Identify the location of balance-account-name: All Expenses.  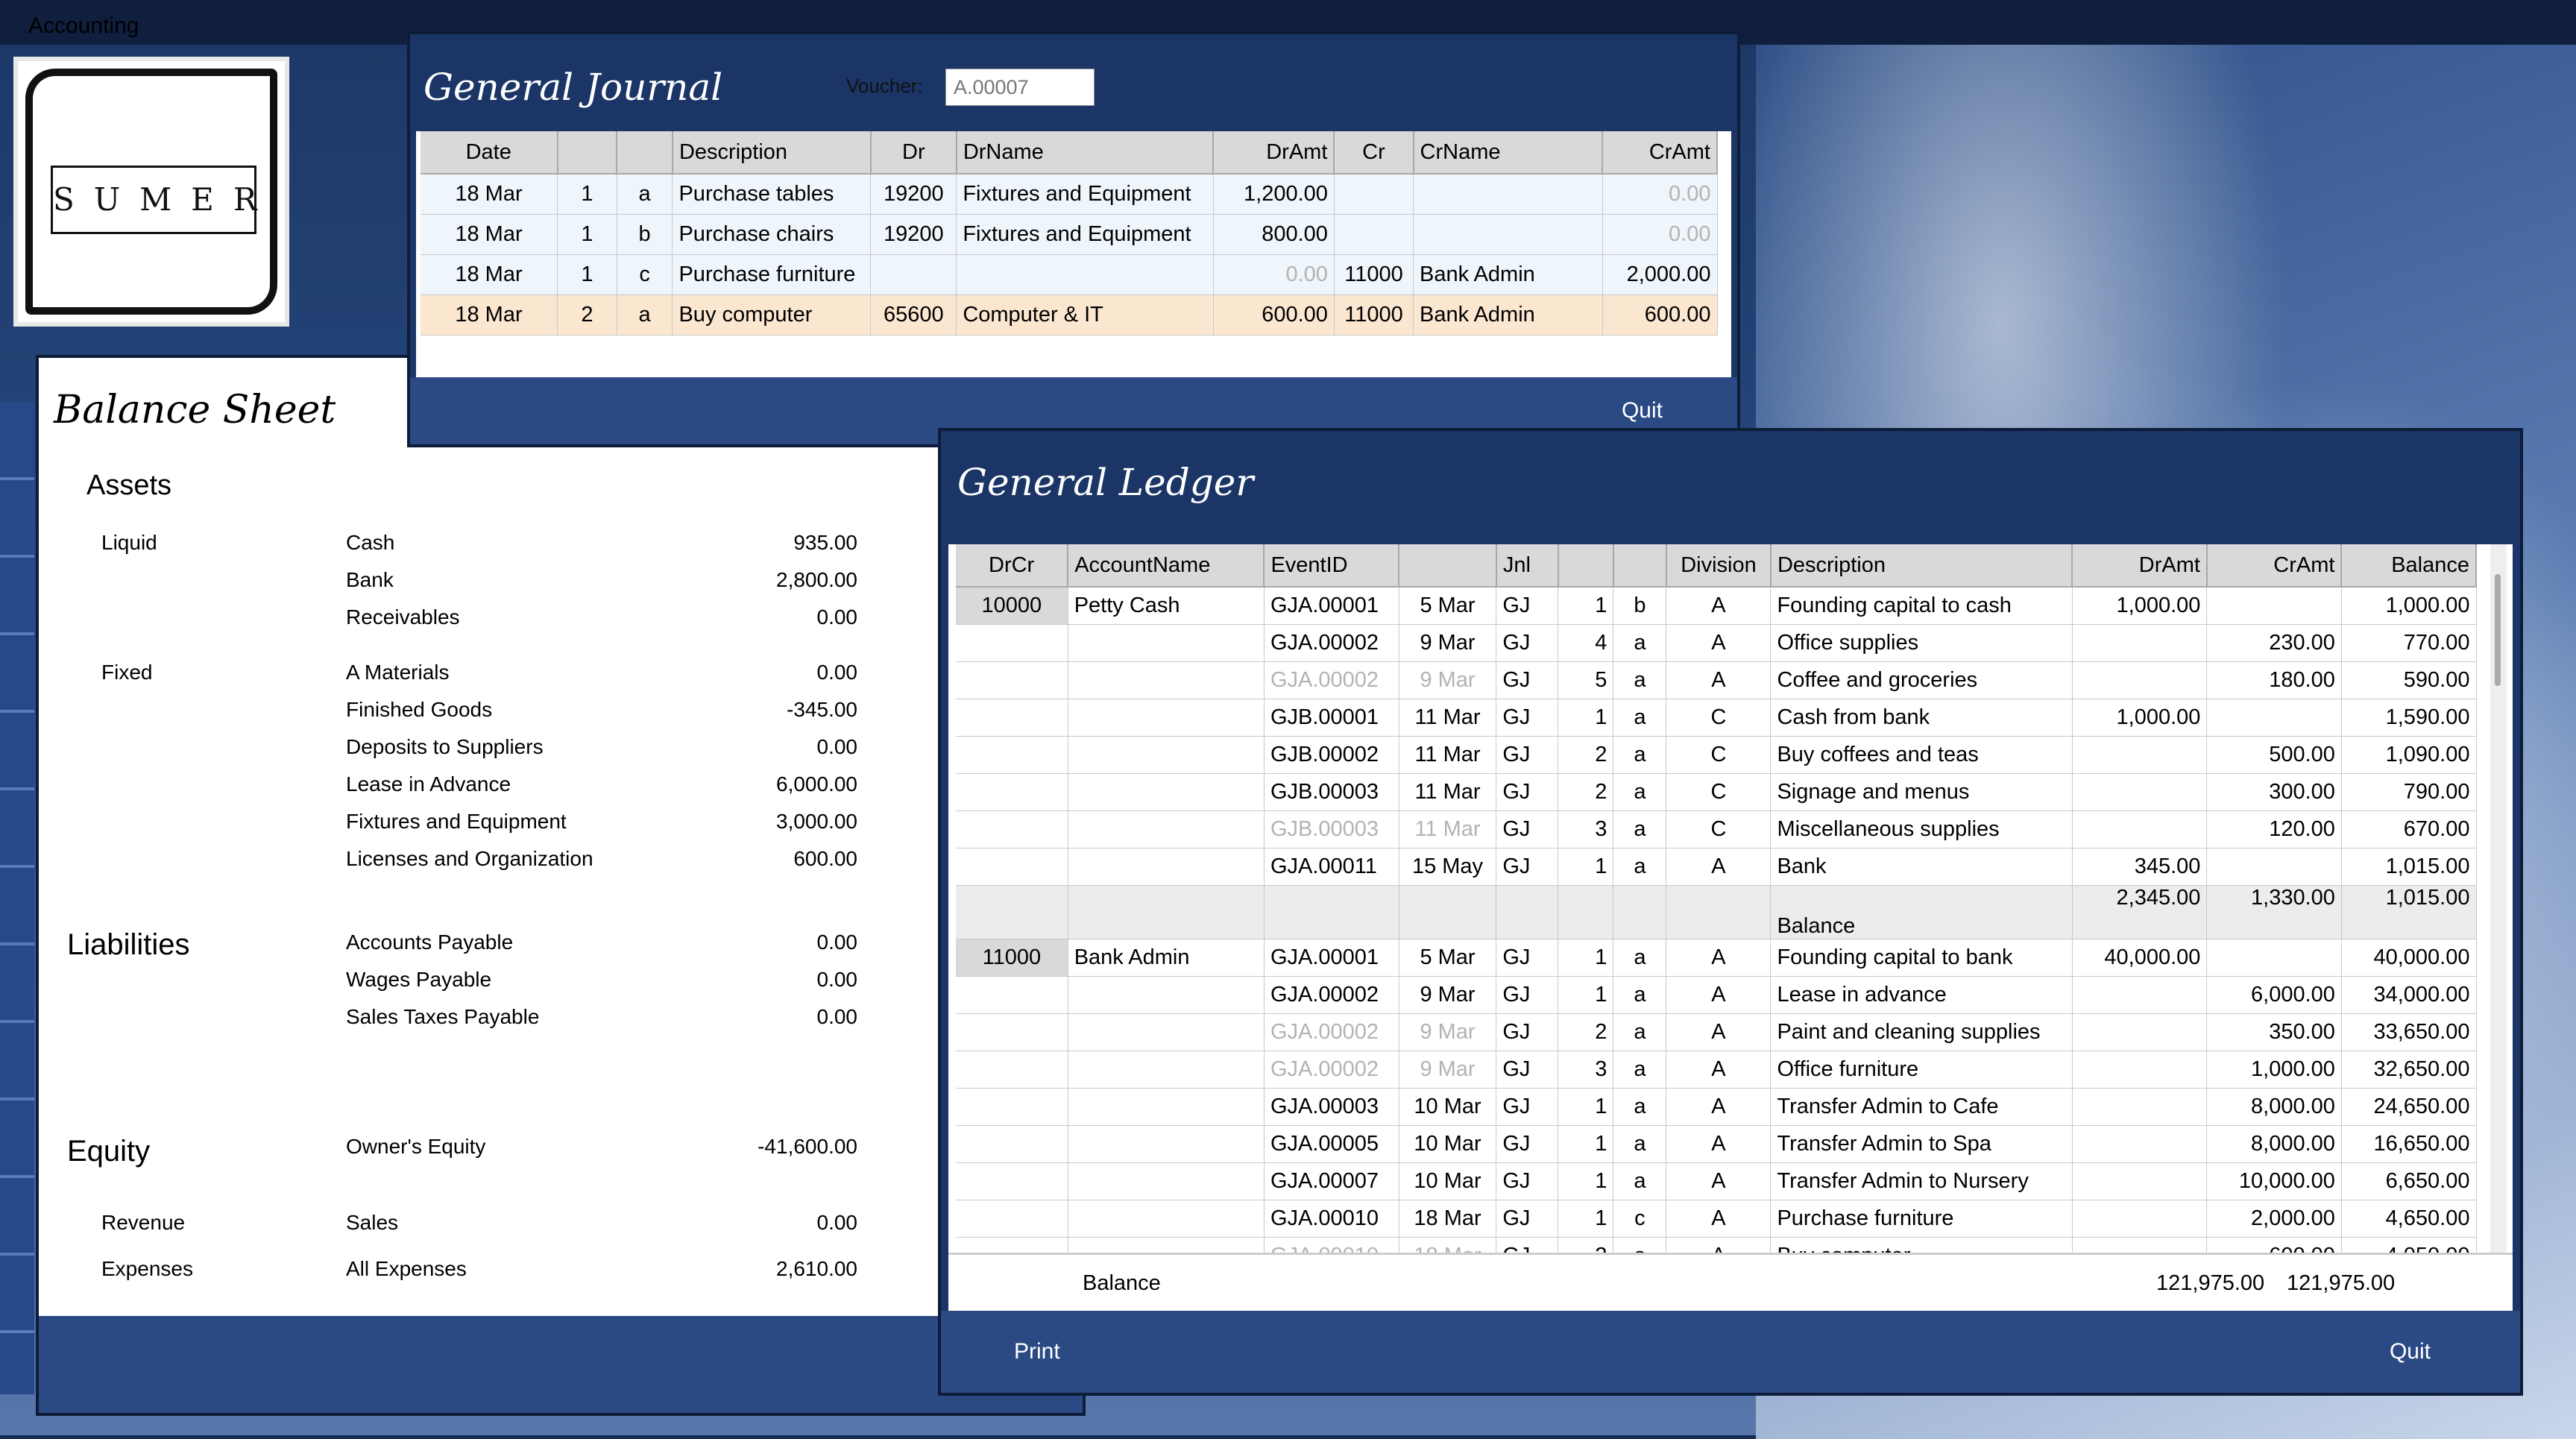
(407, 1268).